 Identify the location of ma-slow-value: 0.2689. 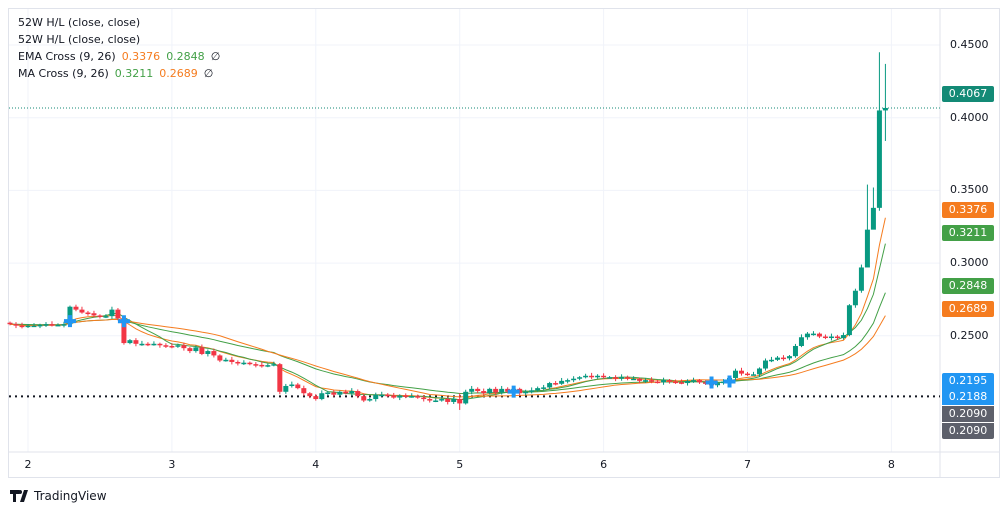
(178, 73).